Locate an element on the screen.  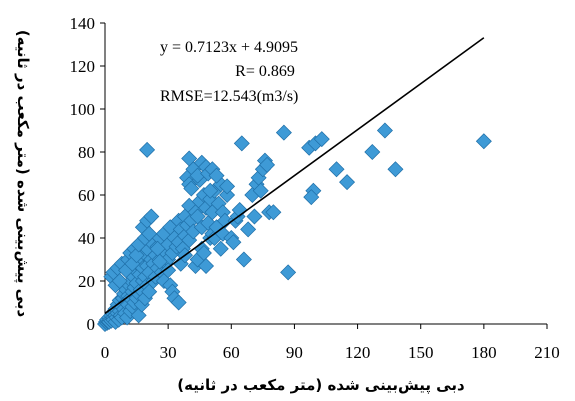
annotation-text: RMSE=12.543(m3/s) is located at coordinates (229, 96).